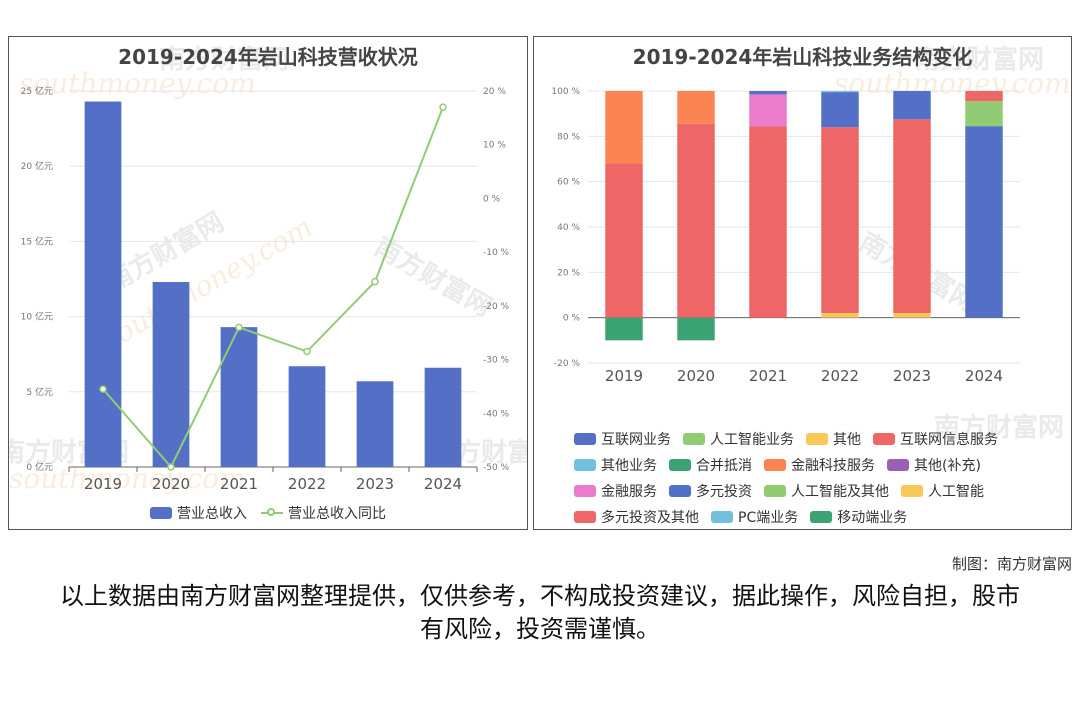  What do you see at coordinates (375, 281) in the screenshot?
I see `point-yoy-2023` at bounding box center [375, 281].